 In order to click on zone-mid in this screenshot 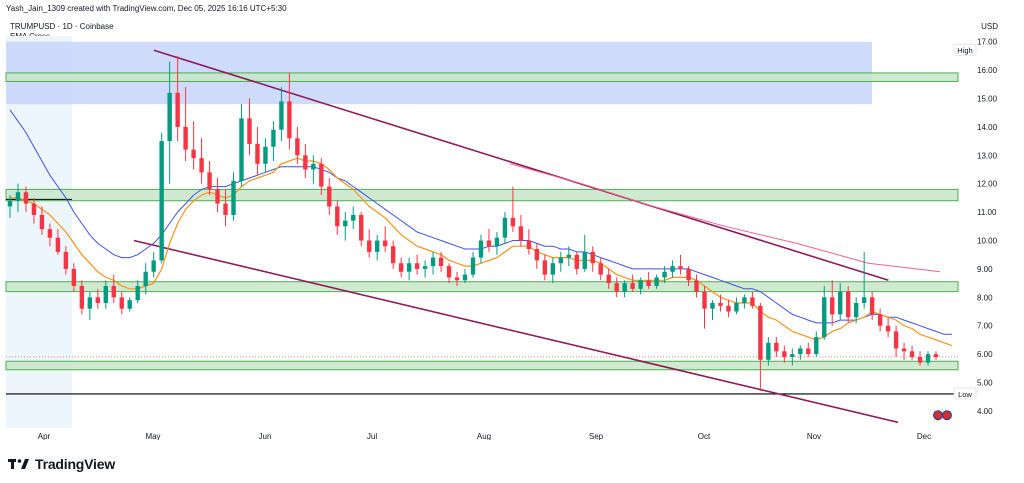, I will do `click(482, 195)`.